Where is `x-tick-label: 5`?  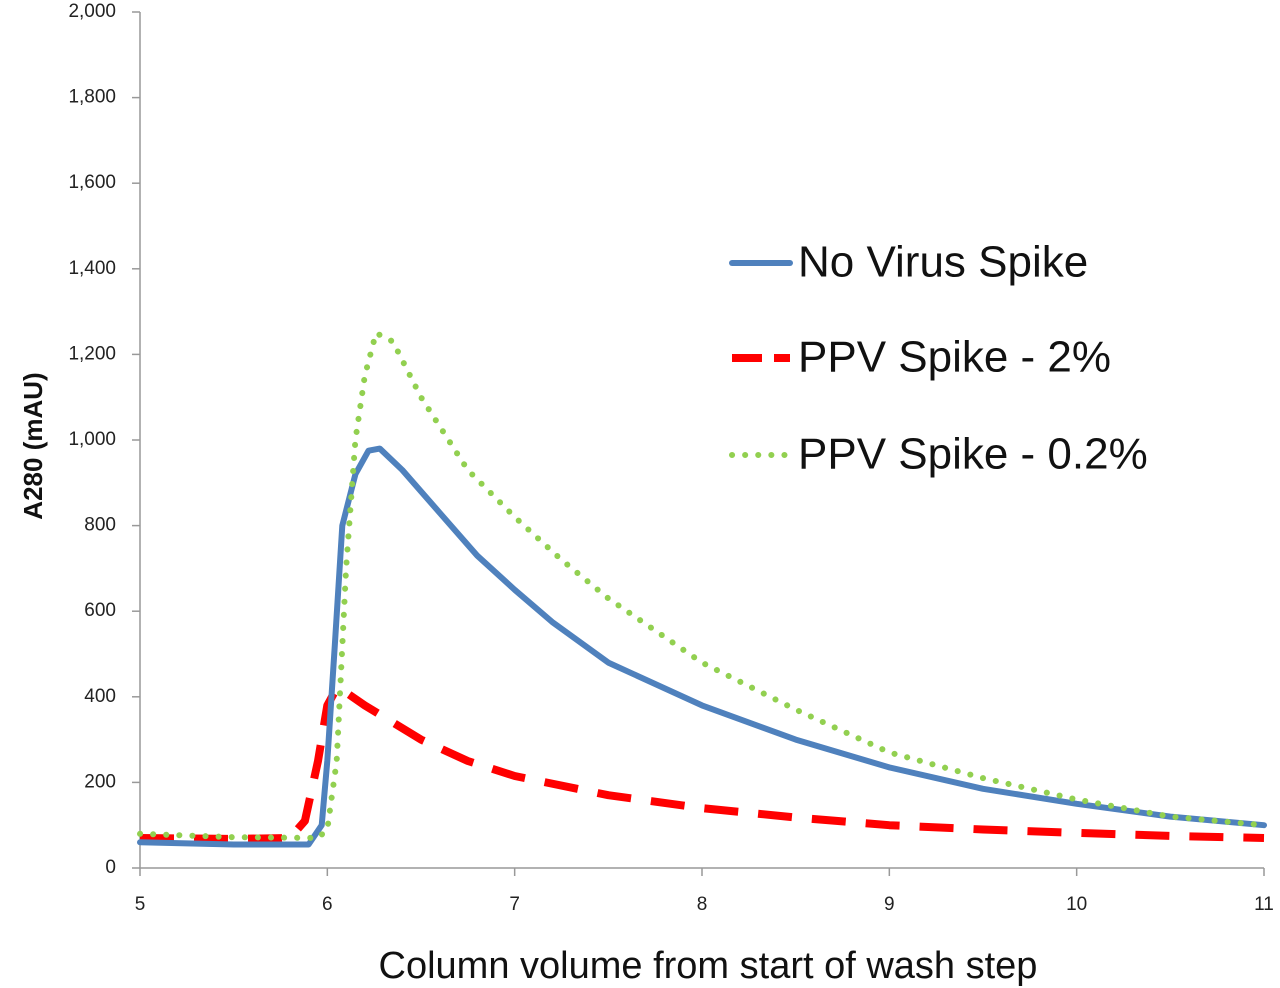 x-tick-label: 5 is located at coordinates (140, 904).